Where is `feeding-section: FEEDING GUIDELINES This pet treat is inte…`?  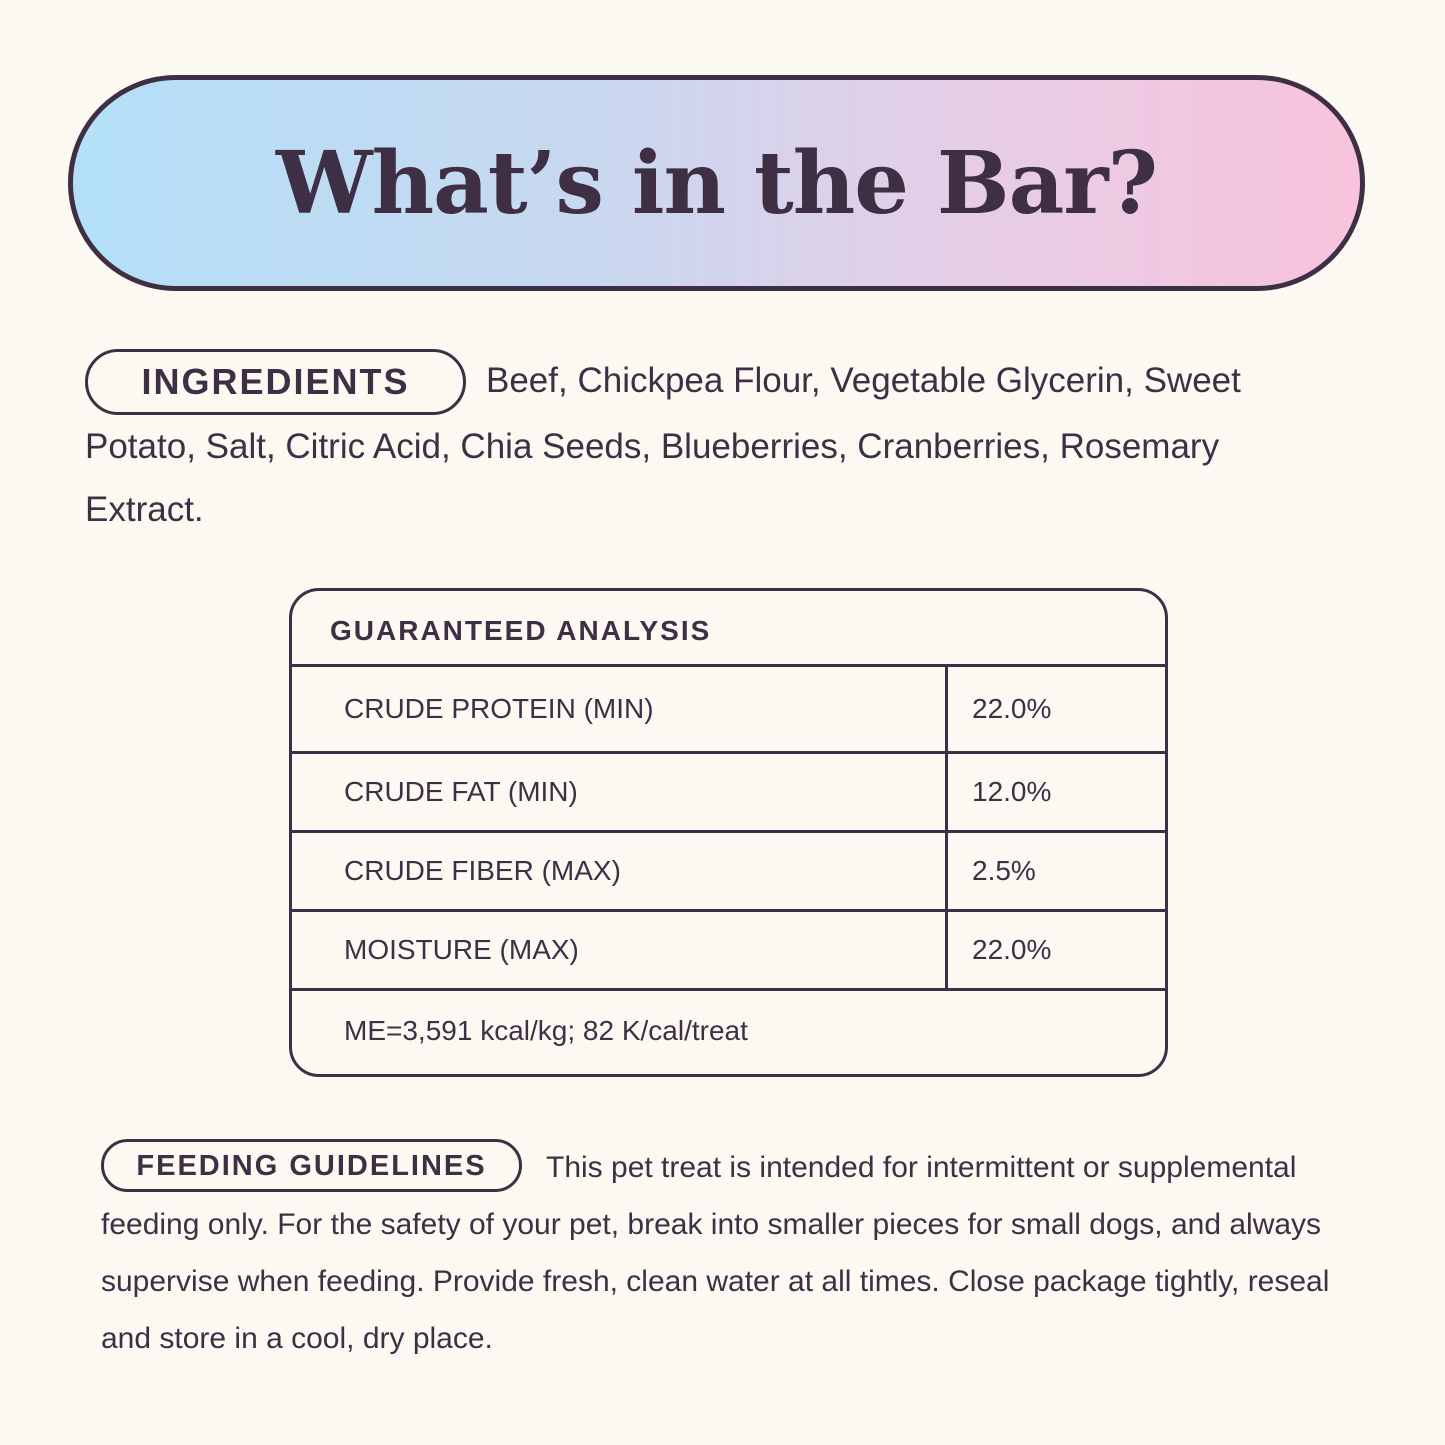 feeding-section: FEEDING GUIDELINES This pet treat is inte… is located at coordinates (731, 1253).